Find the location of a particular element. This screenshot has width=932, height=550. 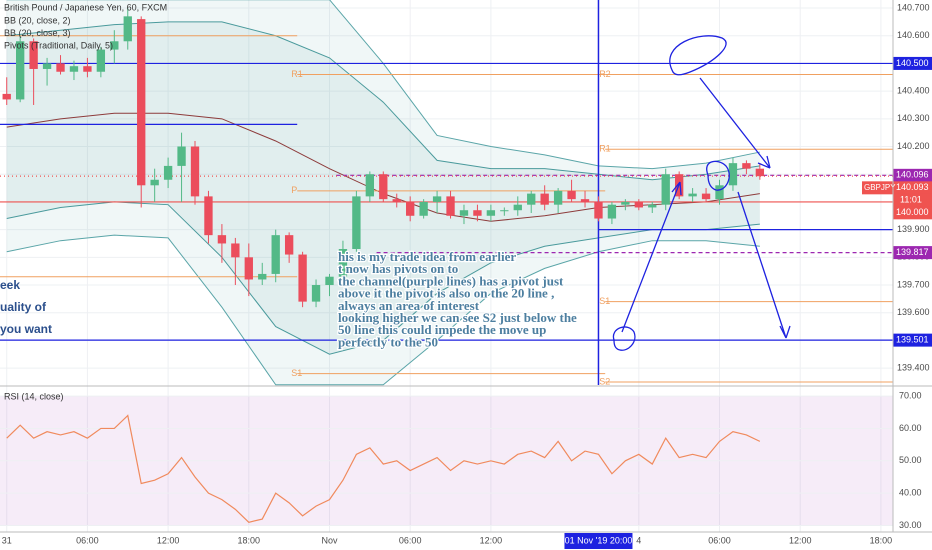

x-tick-label: Nov is located at coordinates (329, 540).